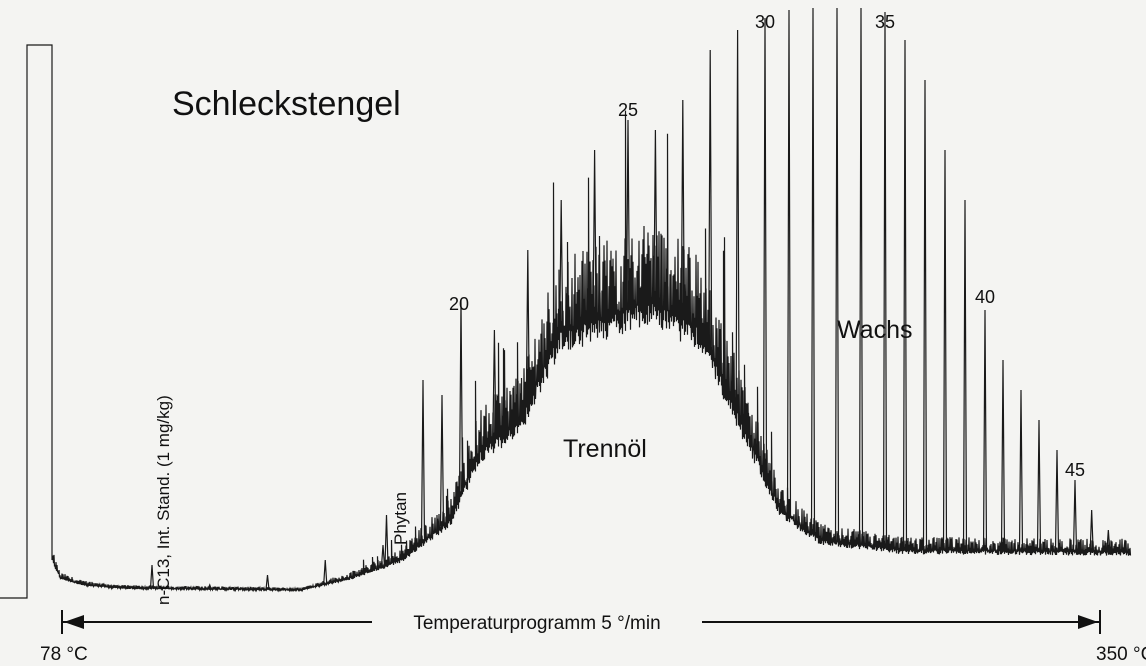  I want to click on arrow-head-left, so click(74, 622).